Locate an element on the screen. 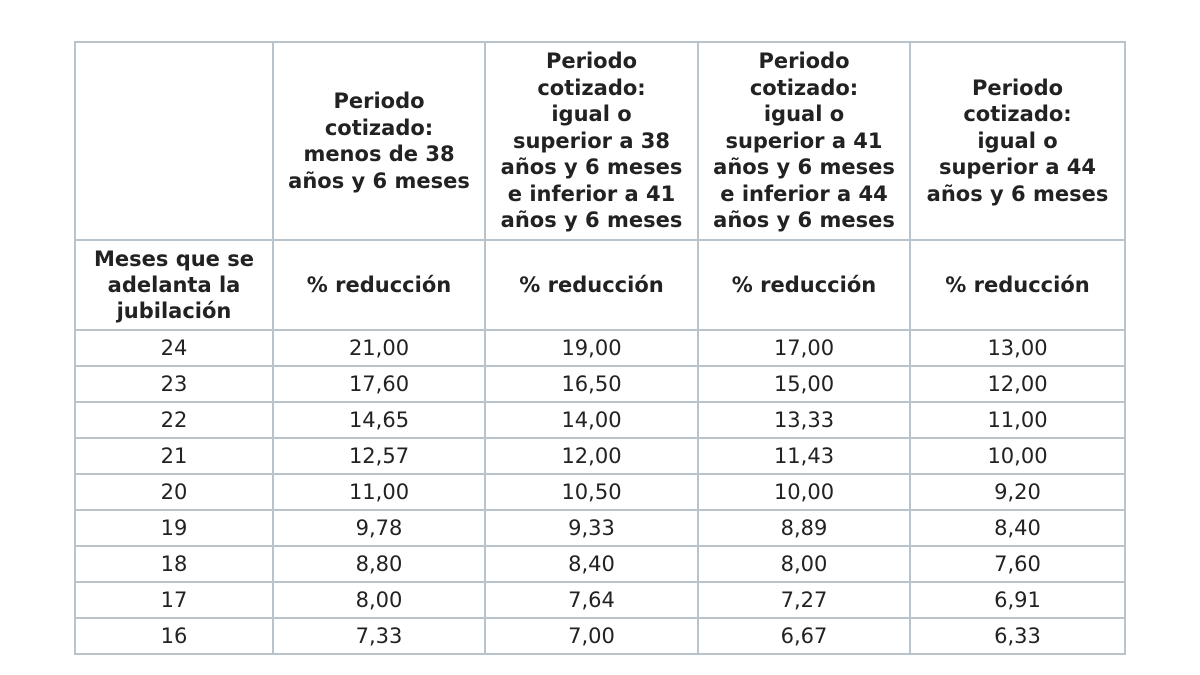  table-row: 17 8,00 7,64 7,27 6,91 is located at coordinates (600, 600).